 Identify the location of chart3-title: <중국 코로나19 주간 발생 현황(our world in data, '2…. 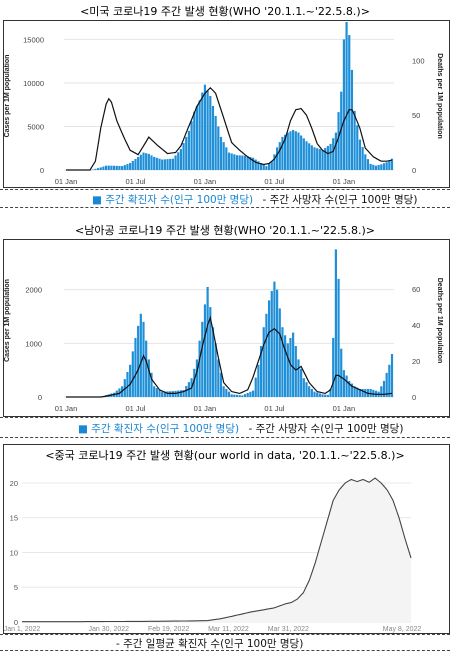
(225, 455).